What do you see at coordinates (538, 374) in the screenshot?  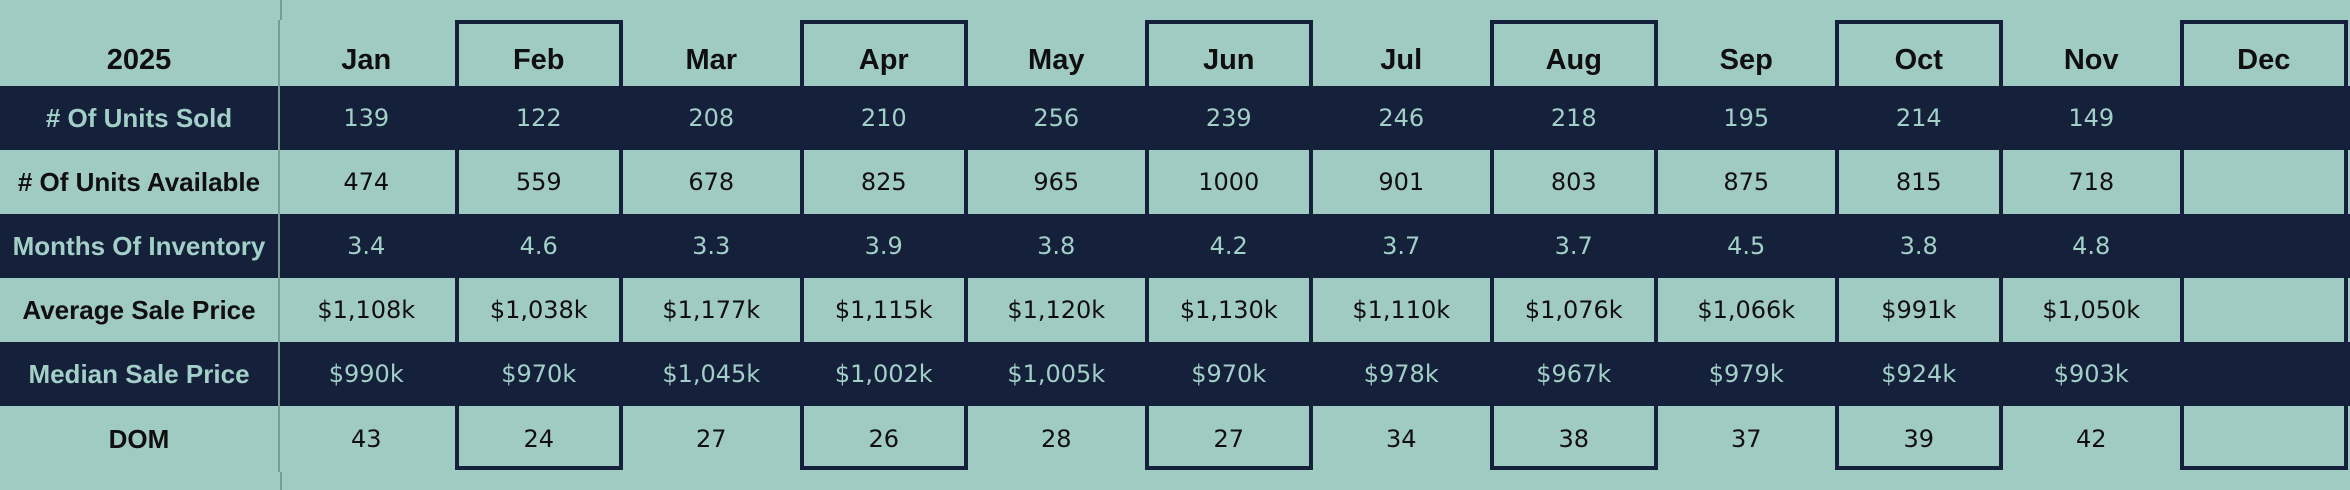 I see `cell-feb: $970k` at bounding box center [538, 374].